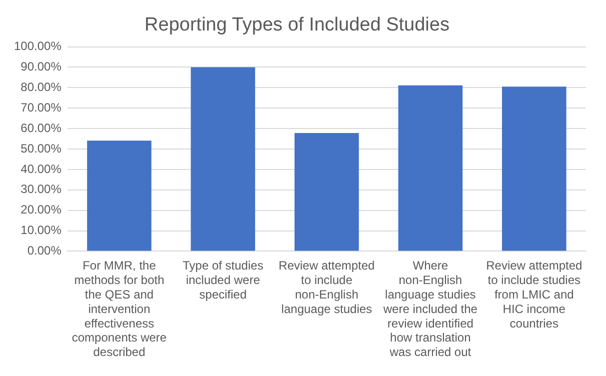  What do you see at coordinates (41, 67) in the screenshot?
I see `y-tick-label: 90.00%` at bounding box center [41, 67].